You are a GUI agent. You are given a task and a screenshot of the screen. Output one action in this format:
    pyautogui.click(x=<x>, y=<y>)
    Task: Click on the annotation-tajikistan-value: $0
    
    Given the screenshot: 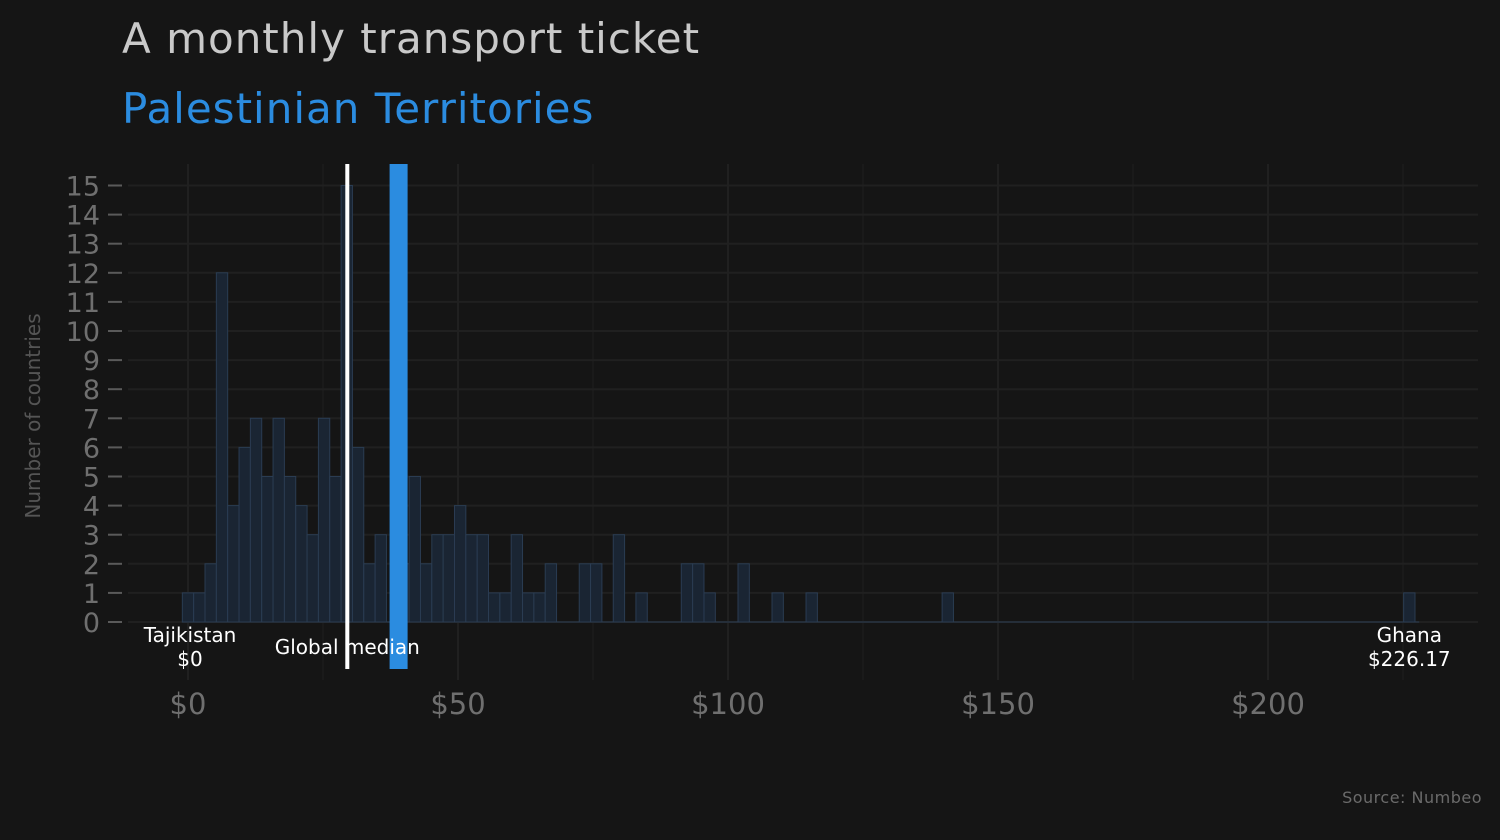 What is the action you would take?
    pyautogui.click(x=189, y=659)
    